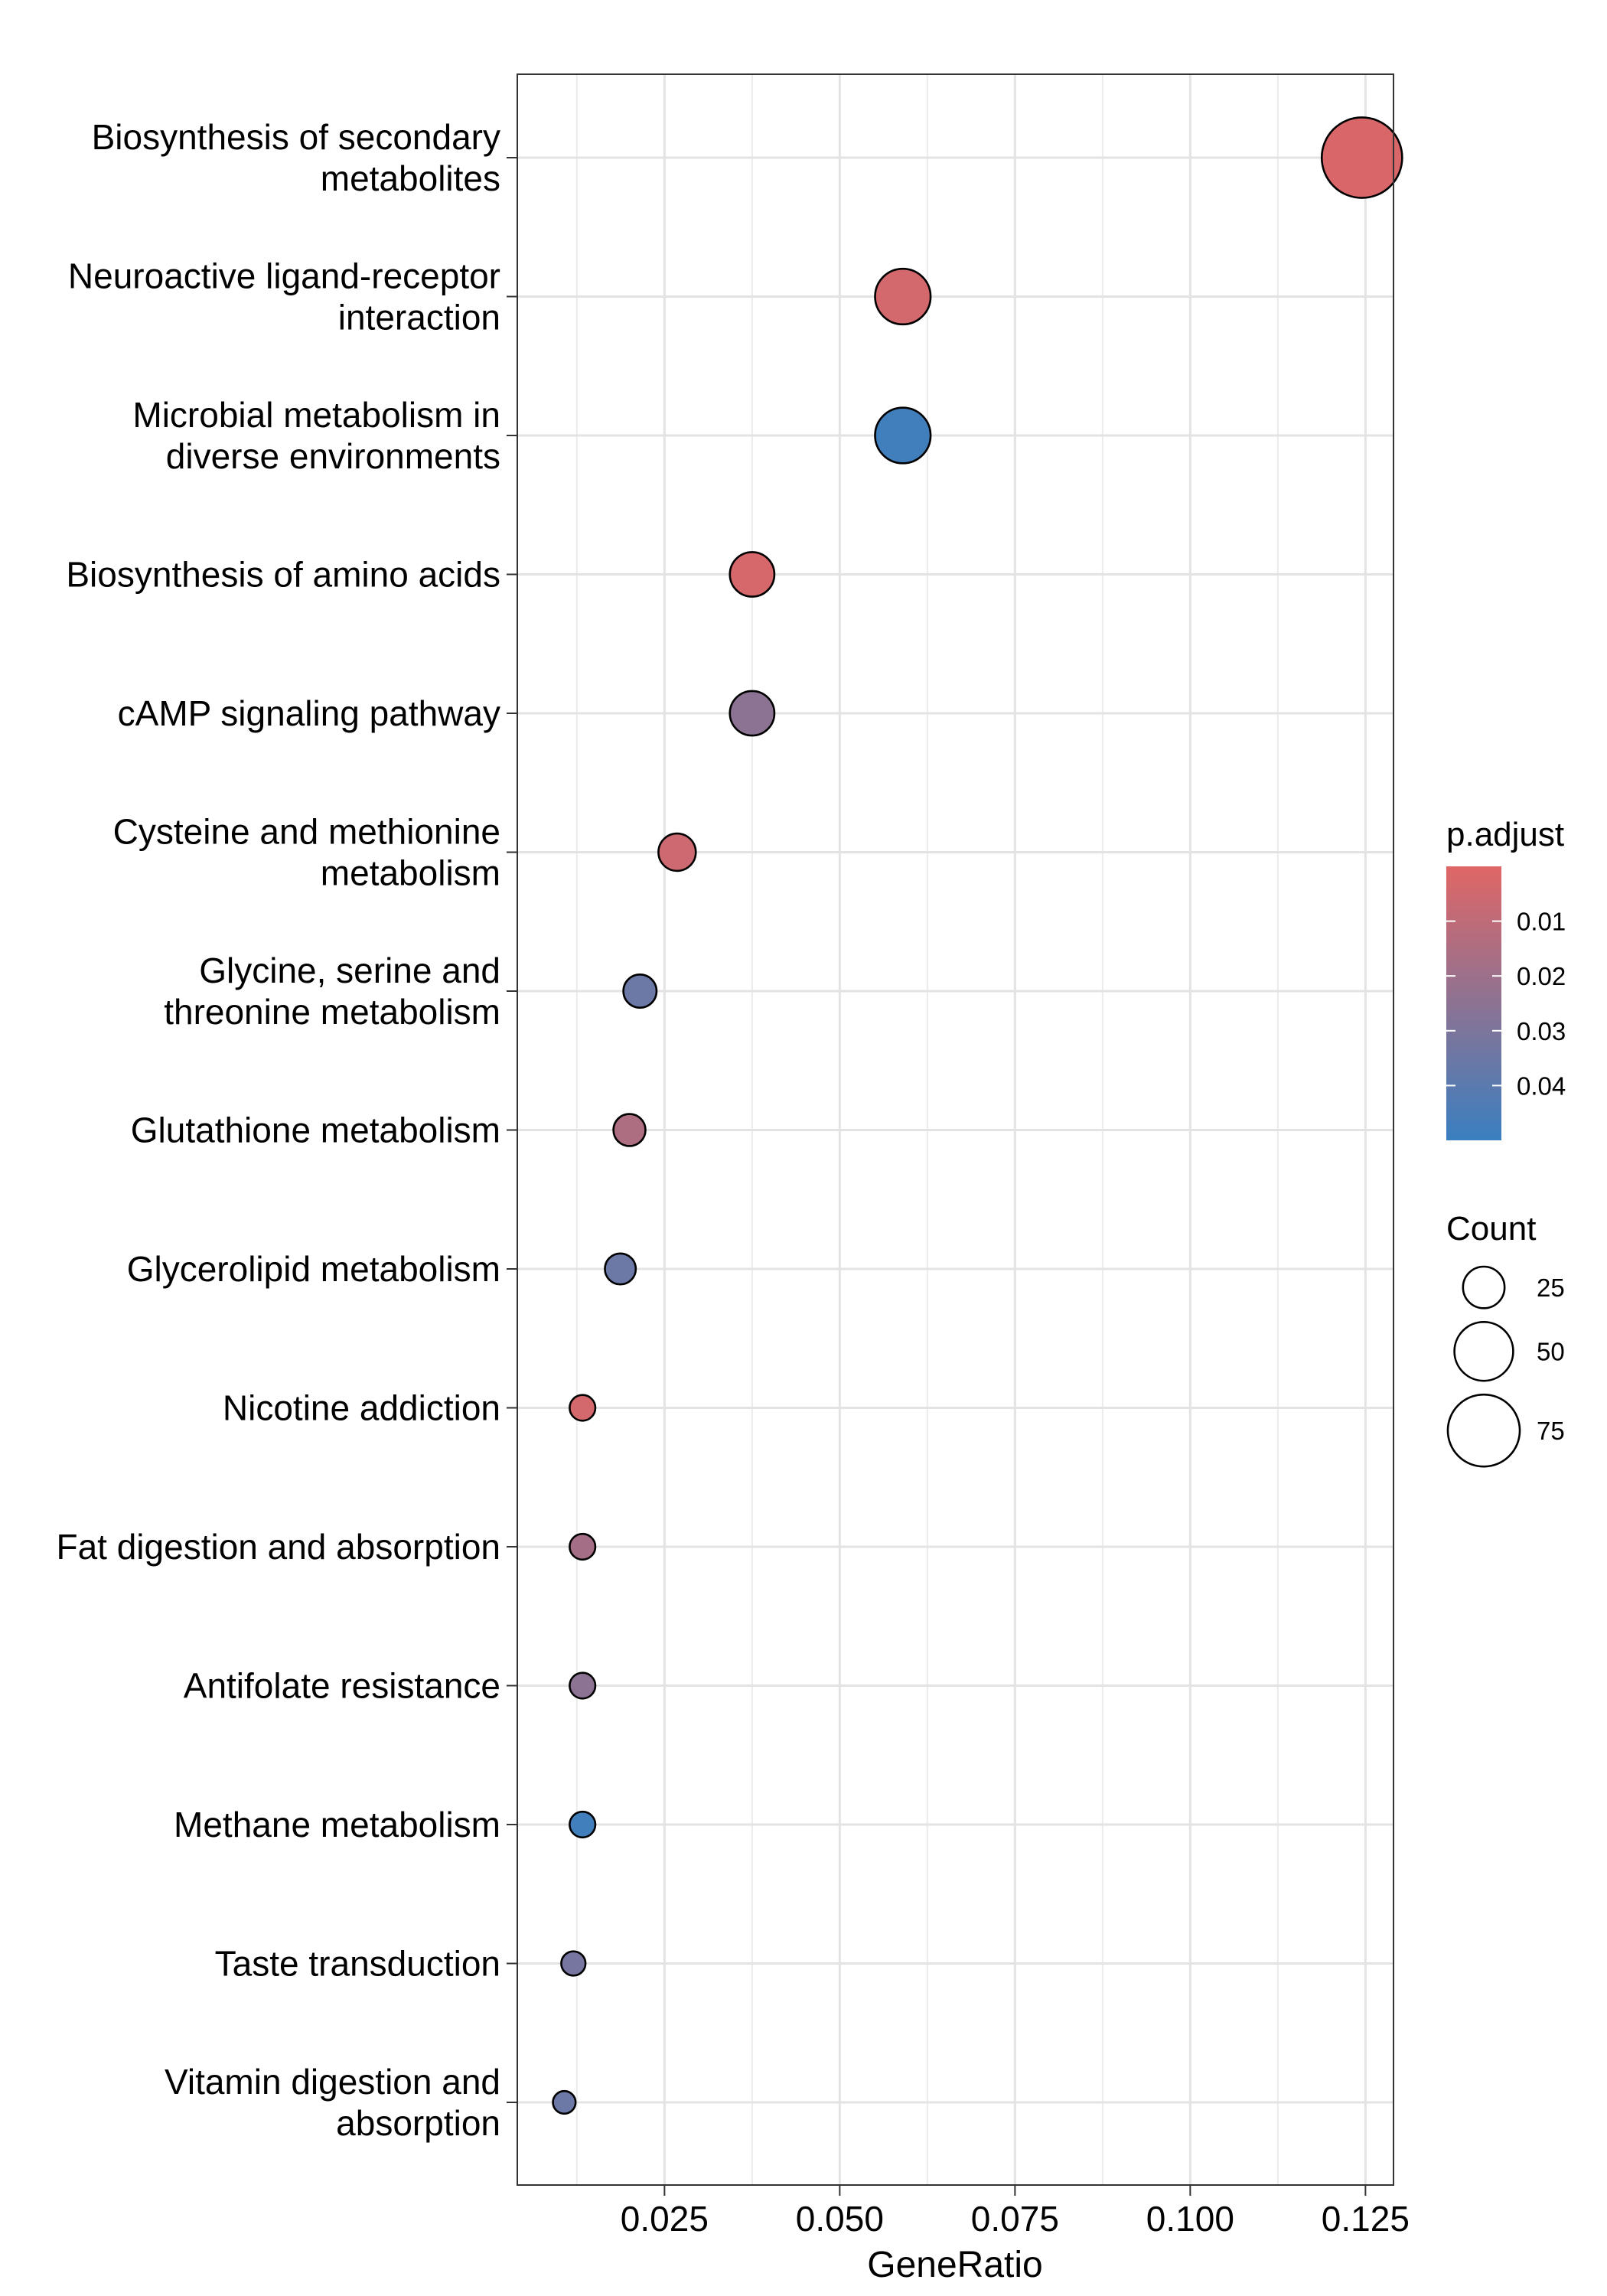 This screenshot has width=1607, height=2296. What do you see at coordinates (1541, 1031) in the screenshot?
I see `colorbar-tick-label: 0.03` at bounding box center [1541, 1031].